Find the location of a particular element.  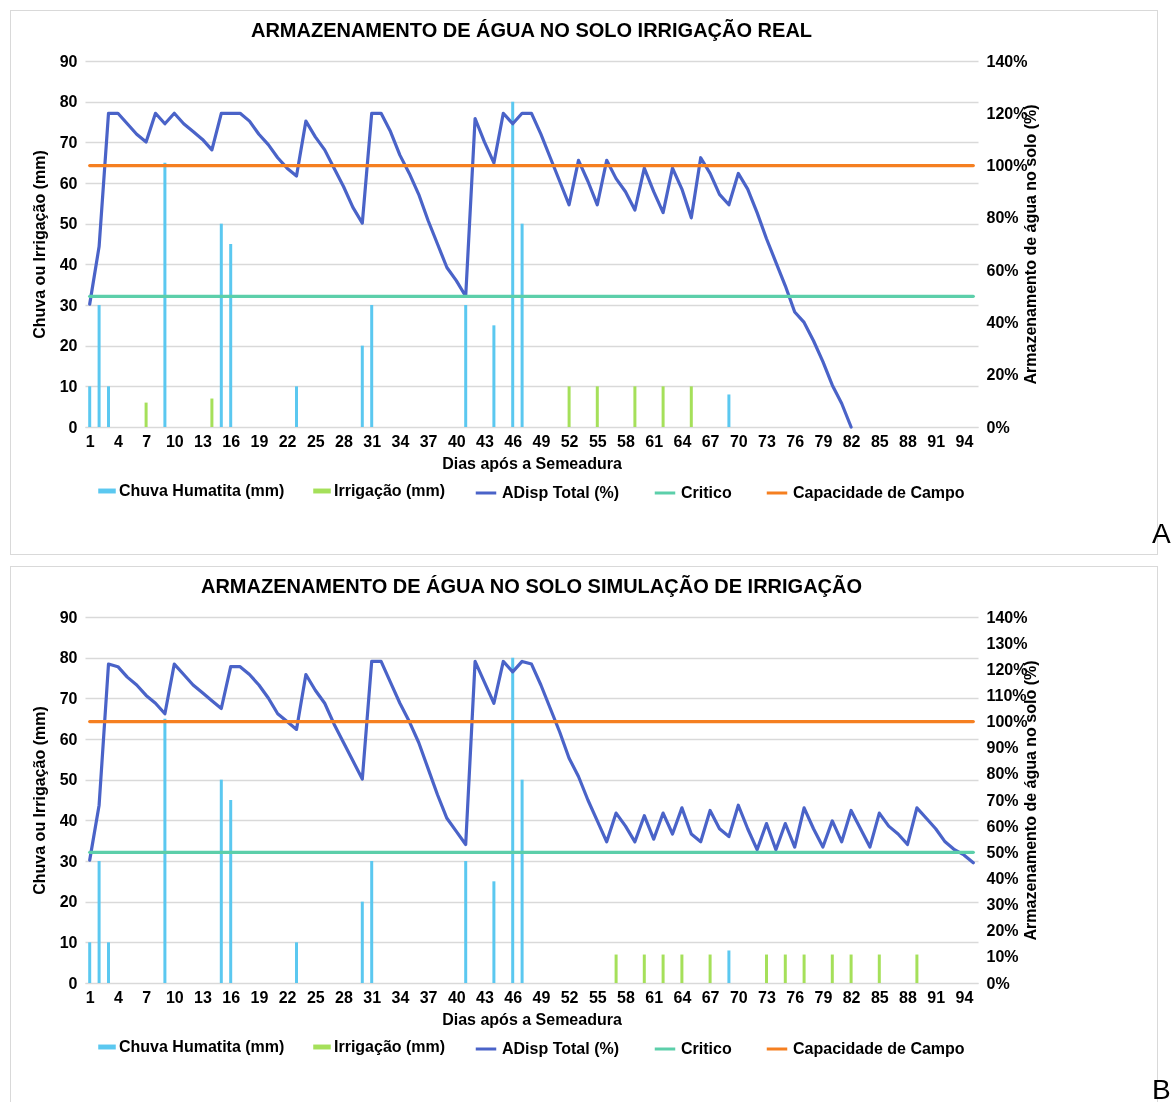

y-tick-label: 30 is located at coordinates (68, 861).